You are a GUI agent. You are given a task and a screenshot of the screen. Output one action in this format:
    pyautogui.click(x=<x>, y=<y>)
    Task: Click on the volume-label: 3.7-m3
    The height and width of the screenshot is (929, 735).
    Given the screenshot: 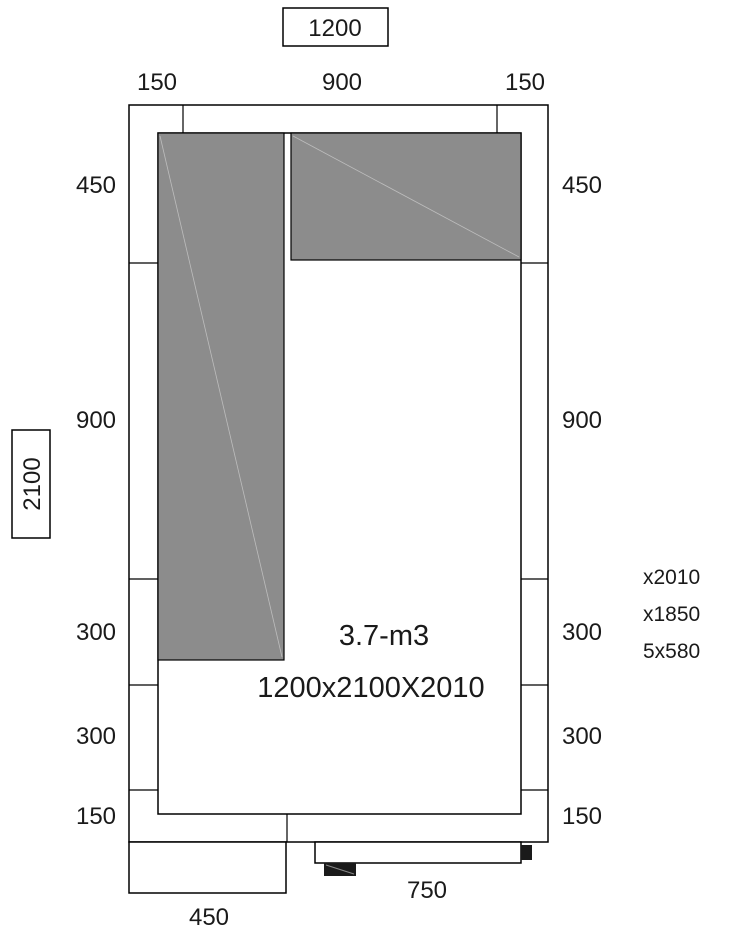 What is the action you would take?
    pyautogui.click(x=384, y=636)
    